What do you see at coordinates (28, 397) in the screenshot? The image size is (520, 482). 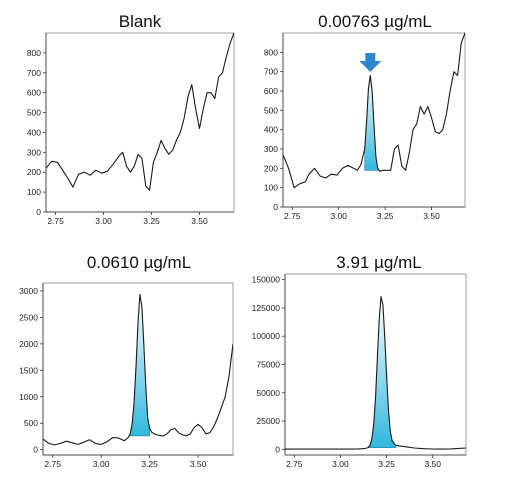 I see `y-tick-label: 1000` at bounding box center [28, 397].